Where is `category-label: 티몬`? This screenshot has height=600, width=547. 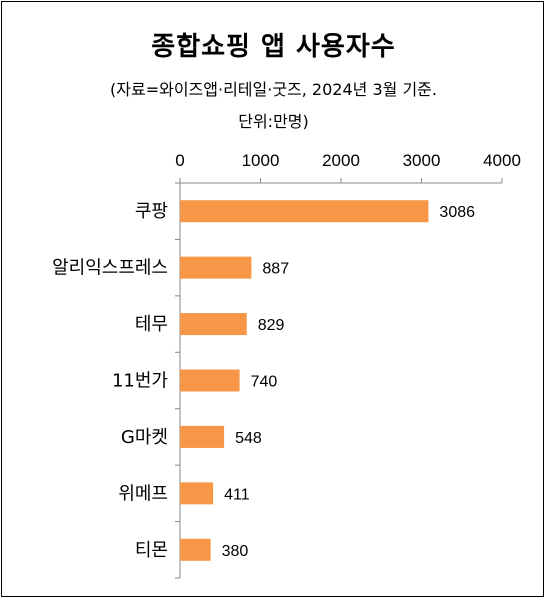 category-label: 티몬 is located at coordinates (151, 550).